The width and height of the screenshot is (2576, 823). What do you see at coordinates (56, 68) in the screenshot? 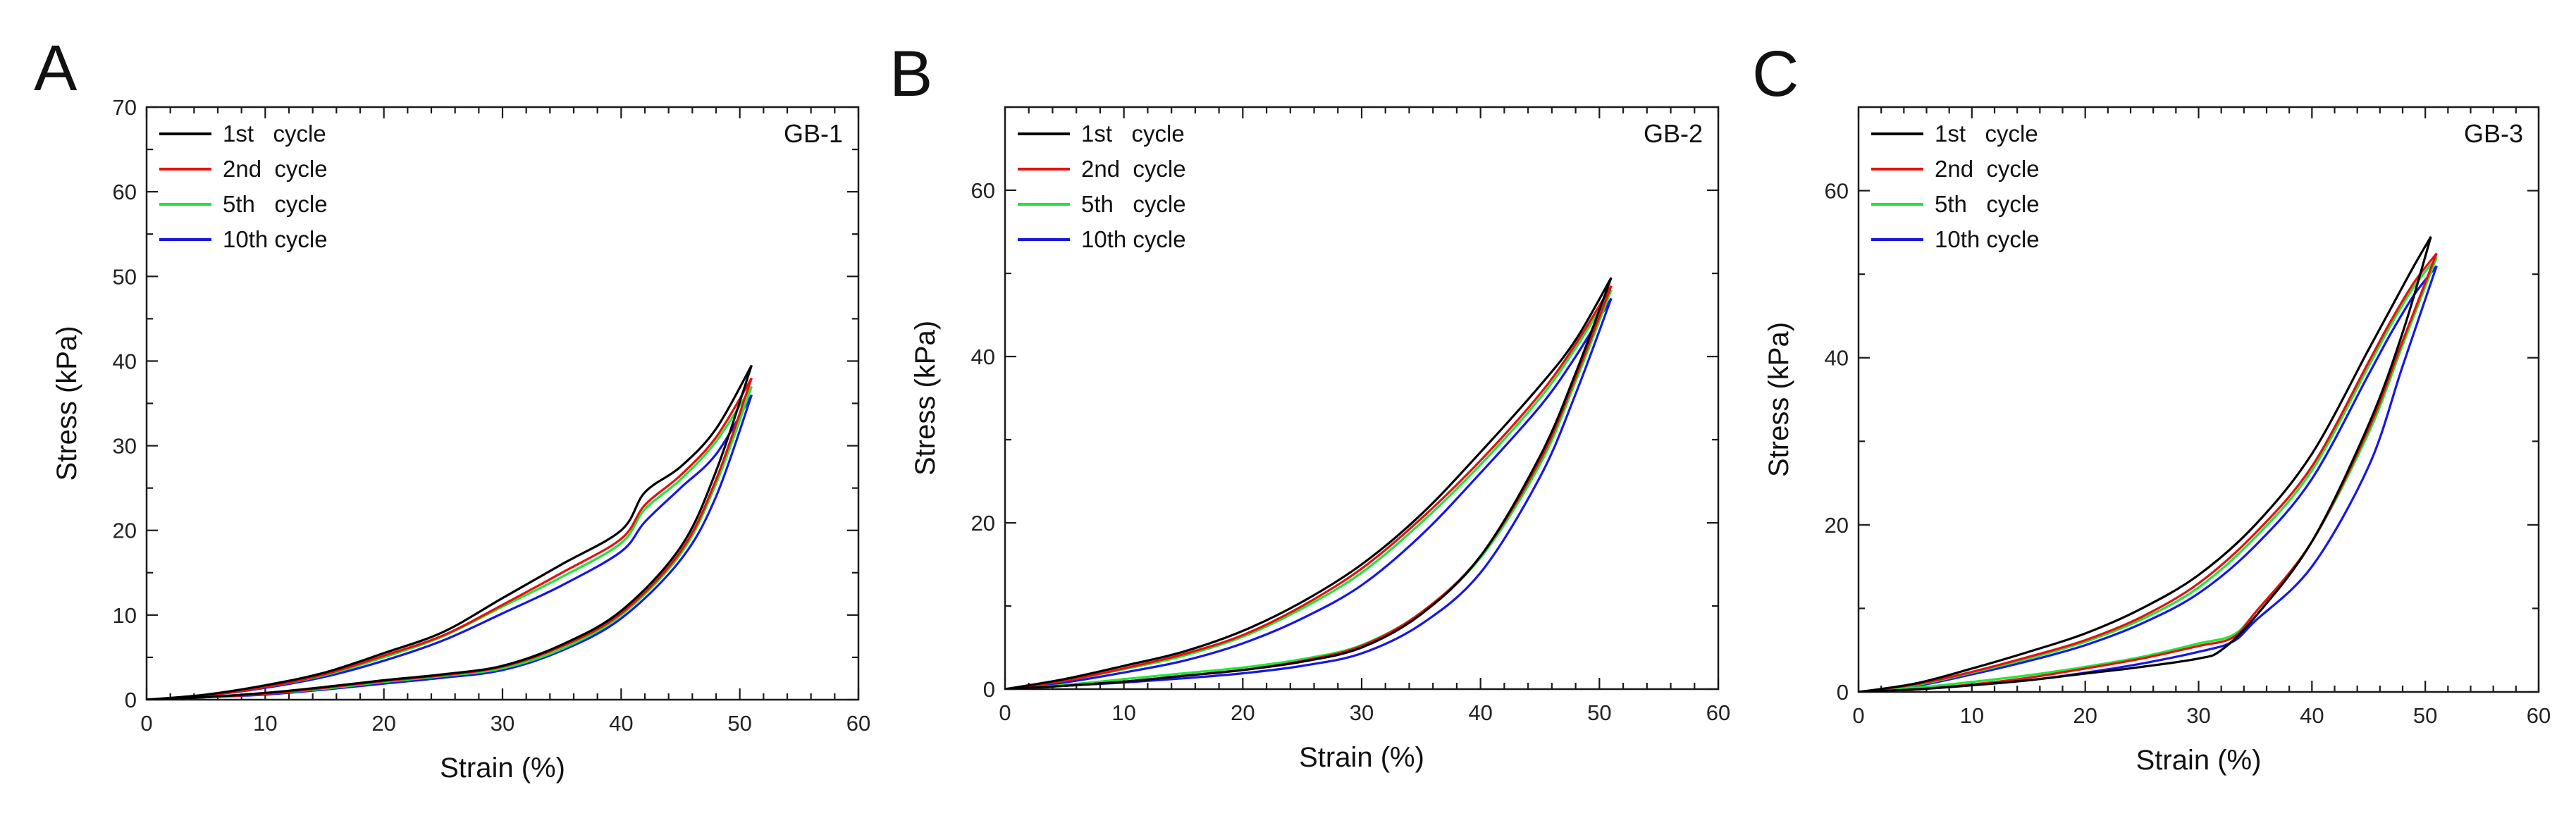
I see `panel-letter: A` at bounding box center [56, 68].